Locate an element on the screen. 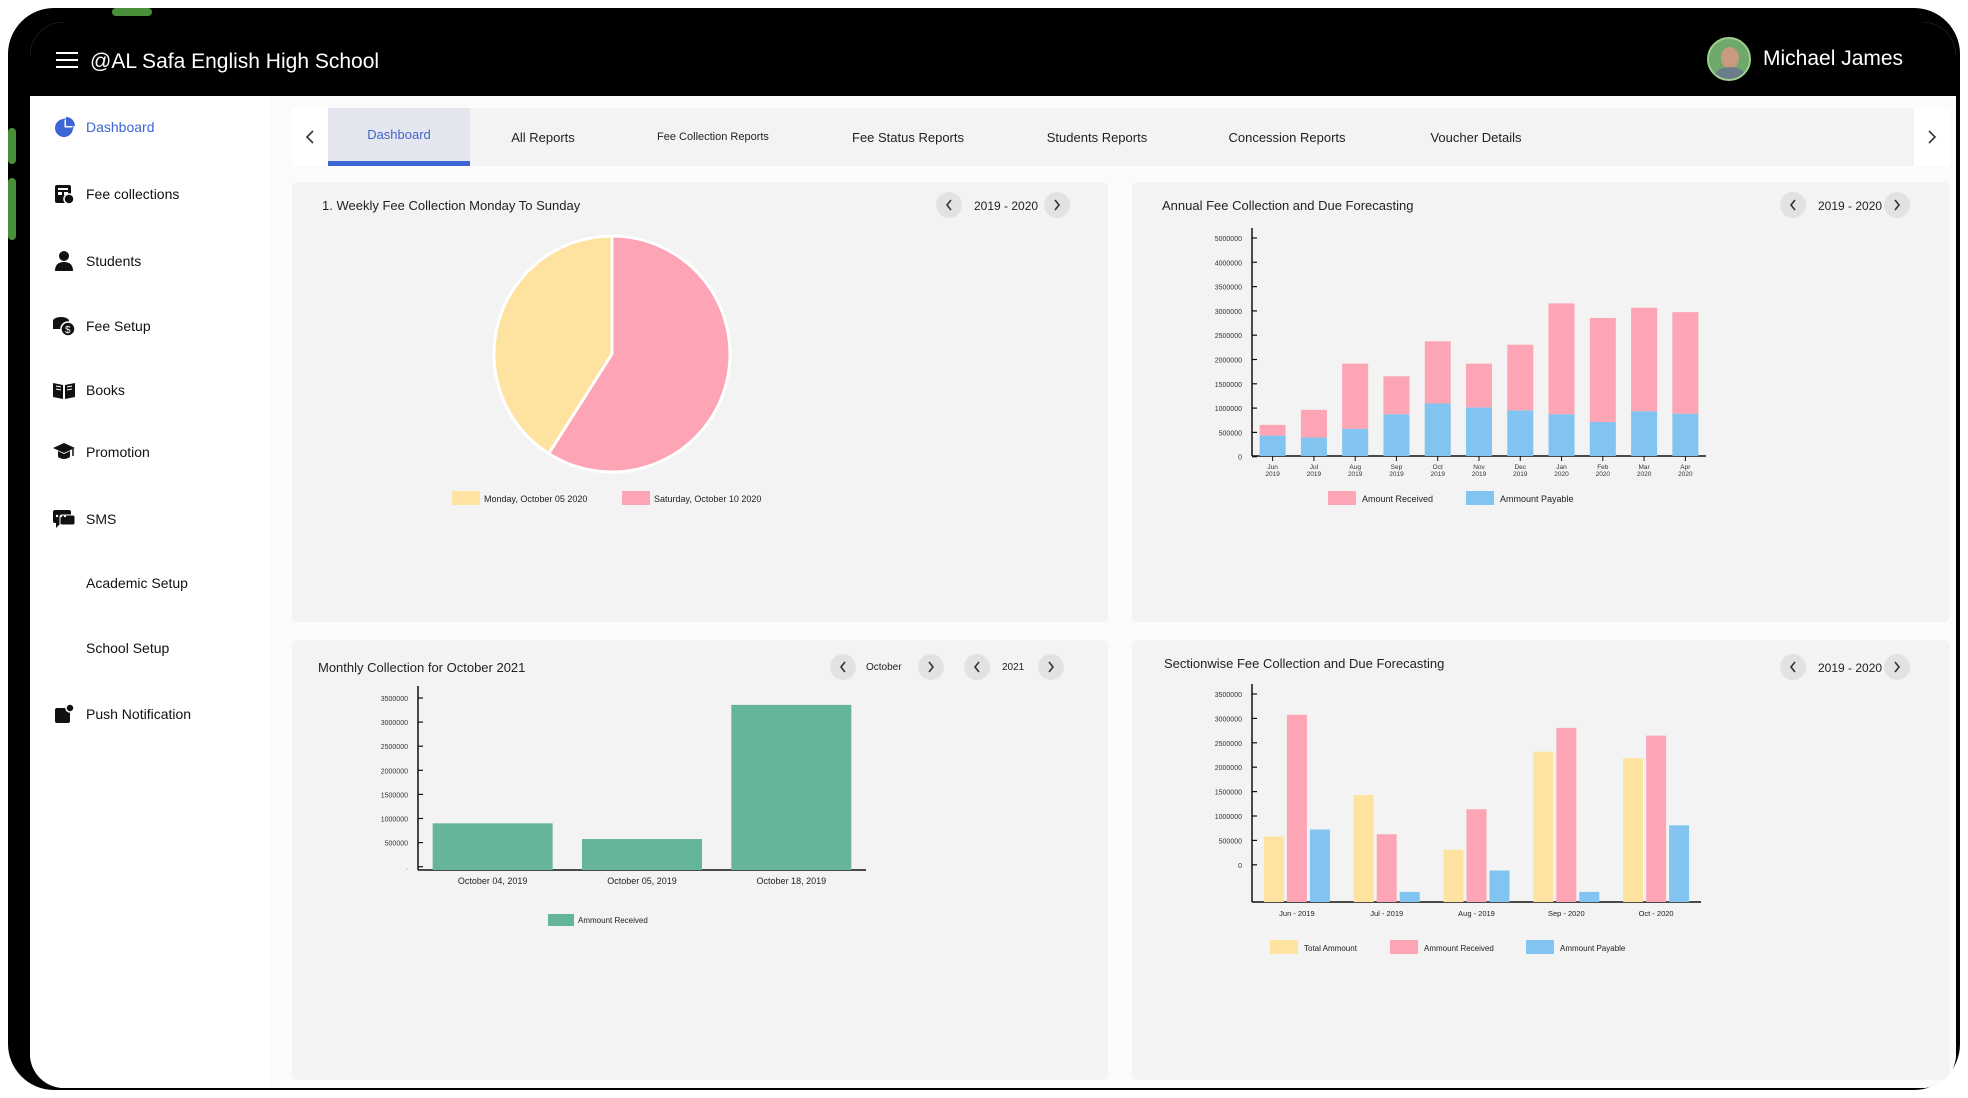 The height and width of the screenshot is (1098, 1968). user-name: Michael James is located at coordinates (1833, 58).